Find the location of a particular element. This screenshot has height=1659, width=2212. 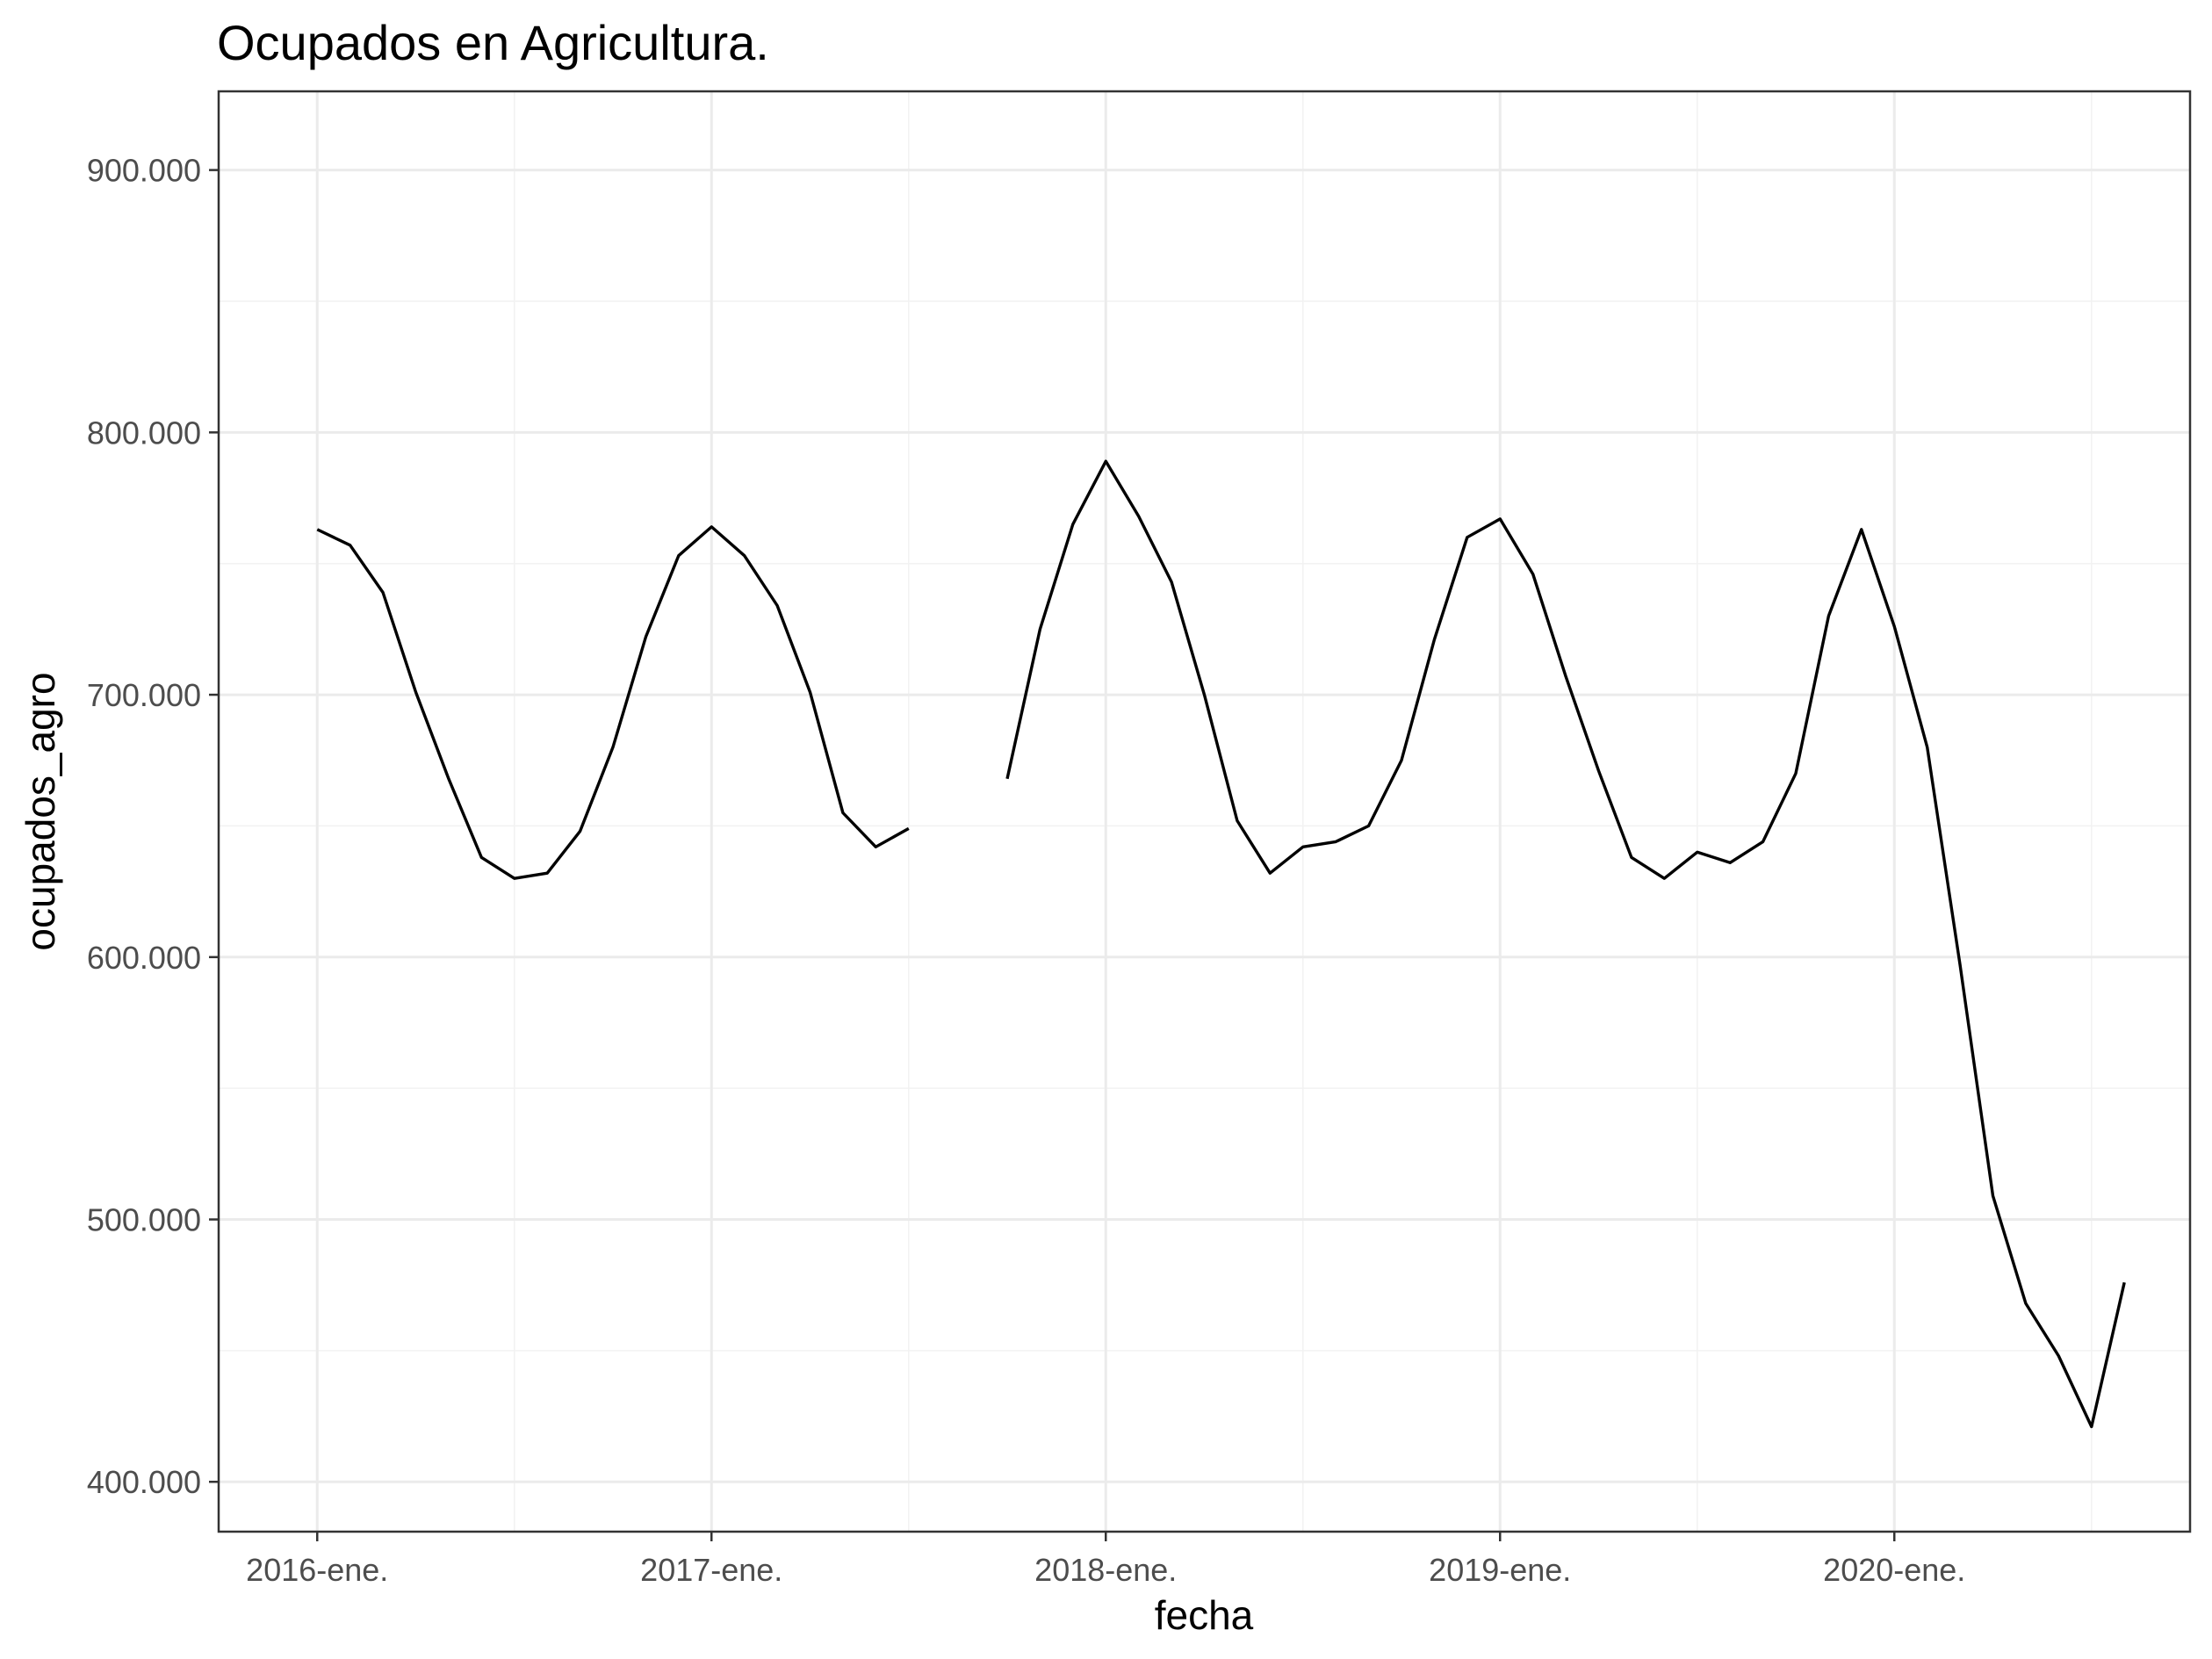

y-tick-label: 800.000 is located at coordinates (144, 433).